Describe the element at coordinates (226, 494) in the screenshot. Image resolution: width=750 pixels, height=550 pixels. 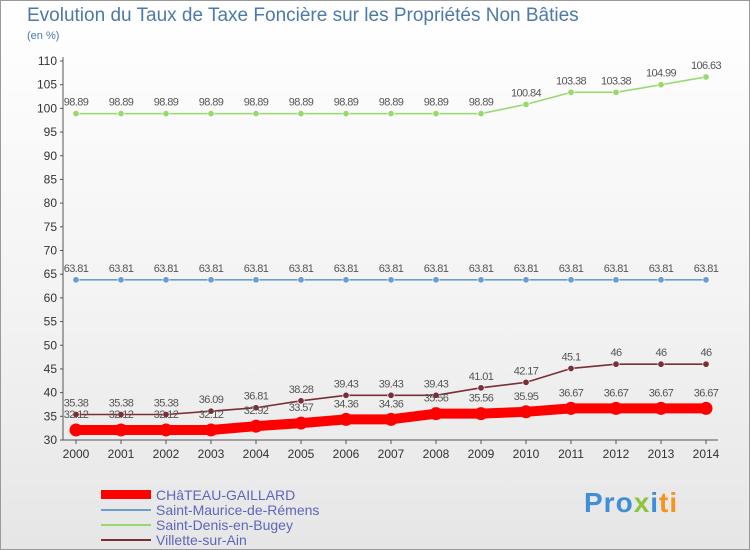
I see `legend-label: CHâTEAU-GAILLARD` at that location.